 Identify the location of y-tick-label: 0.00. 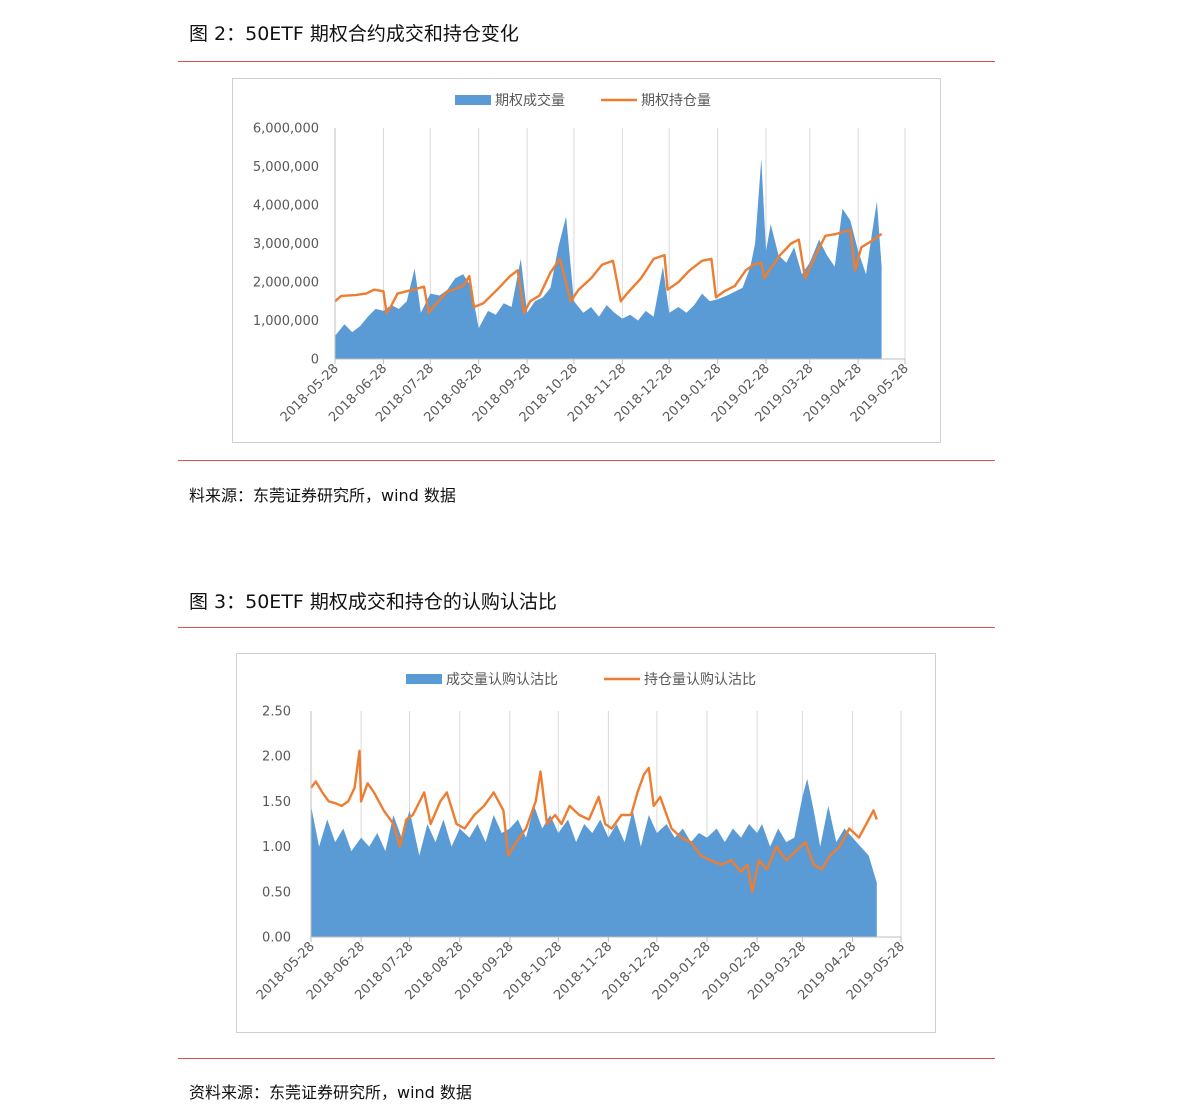
(276, 938).